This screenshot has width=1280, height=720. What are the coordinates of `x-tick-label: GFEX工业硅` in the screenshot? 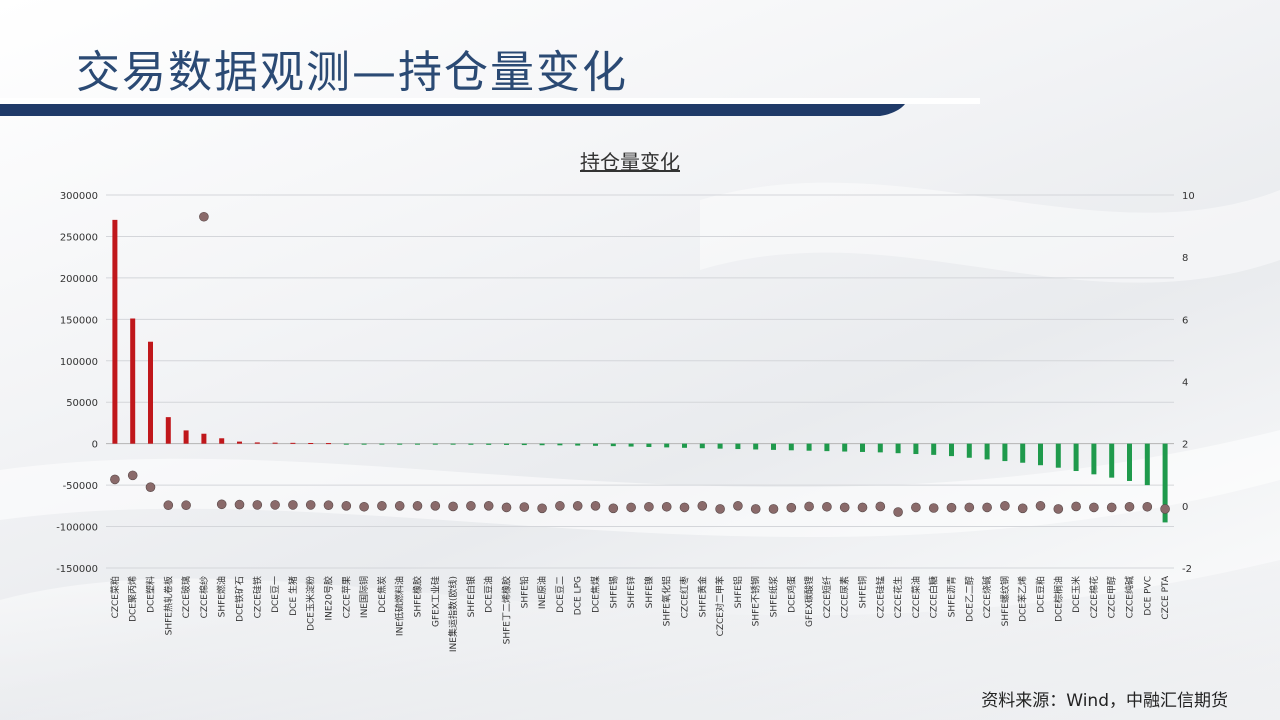 It's located at (435, 601).